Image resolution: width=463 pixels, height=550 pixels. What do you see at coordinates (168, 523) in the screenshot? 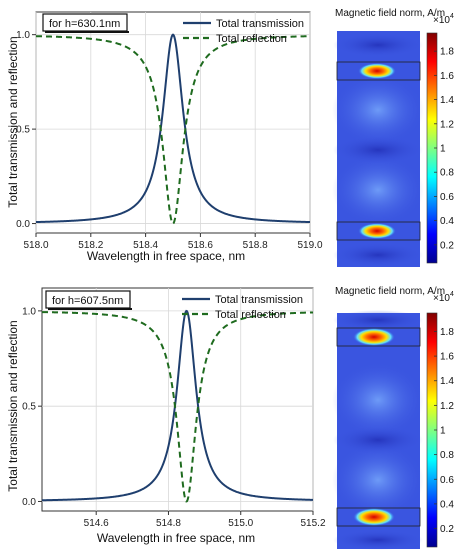
I see `x-tick-label: 514.8` at bounding box center [168, 523].